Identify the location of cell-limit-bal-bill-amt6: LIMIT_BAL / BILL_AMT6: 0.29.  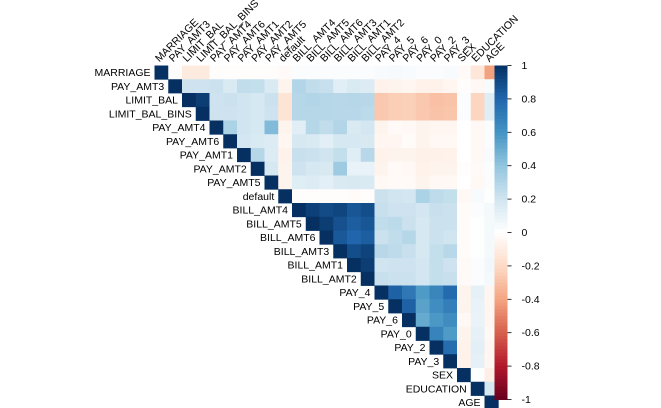
(326, 100).